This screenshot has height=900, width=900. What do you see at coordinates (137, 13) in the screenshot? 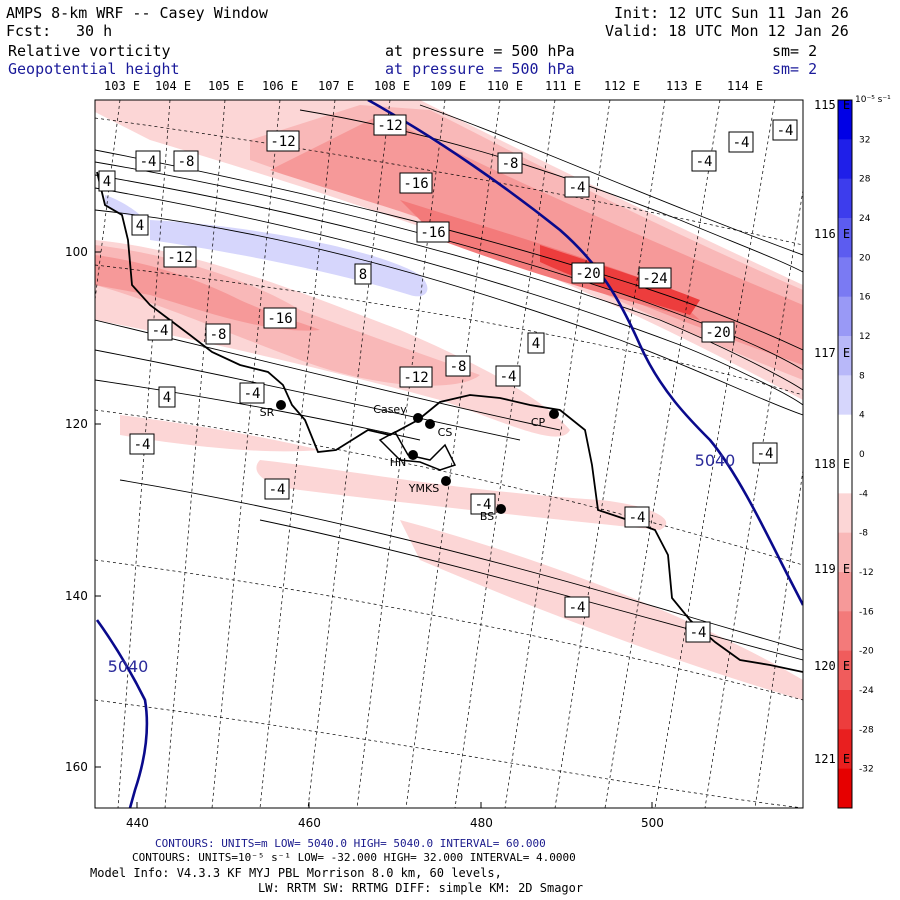
I see `chart-title: AMPS 8-km WRF -- Casey Window` at bounding box center [137, 13].